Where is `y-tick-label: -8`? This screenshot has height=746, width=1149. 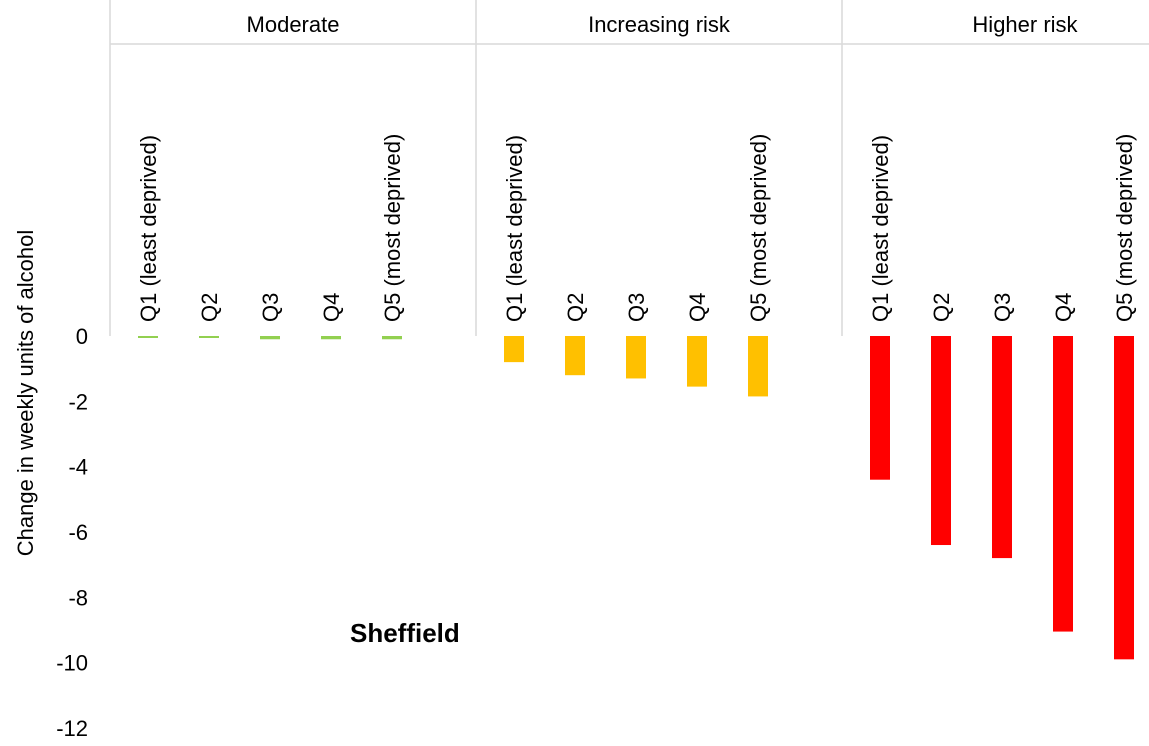
y-tick-label: -8 is located at coordinates (78, 597).